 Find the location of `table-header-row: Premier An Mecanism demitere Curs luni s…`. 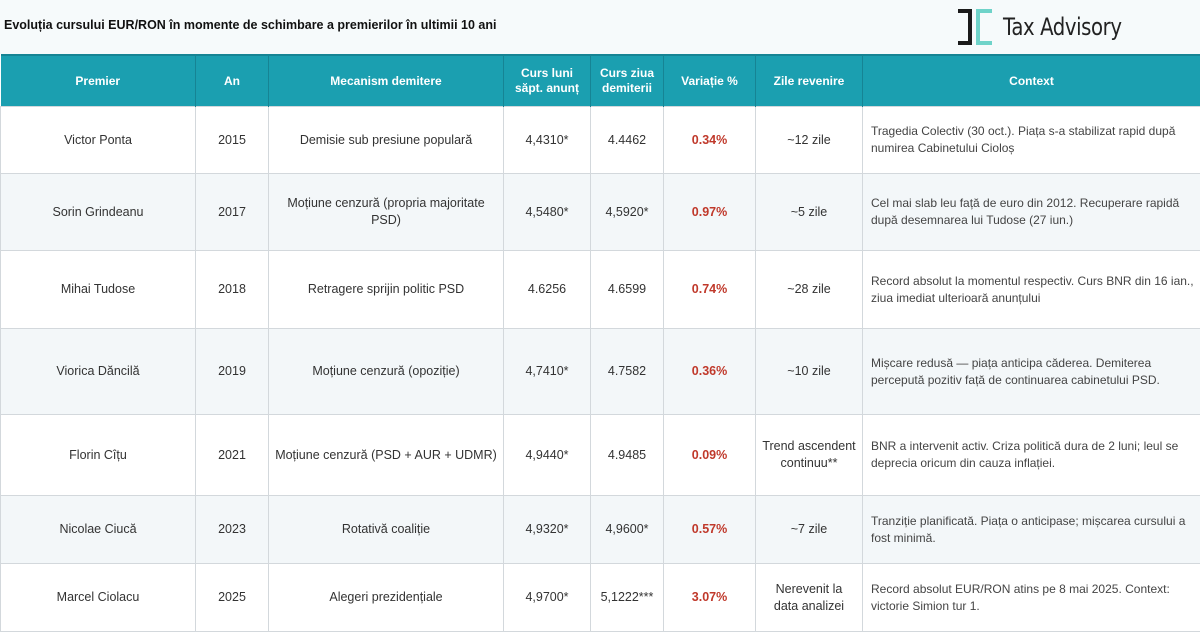

table-header-row: Premier An Mecanism demitere Curs luni s… is located at coordinates (600, 81).